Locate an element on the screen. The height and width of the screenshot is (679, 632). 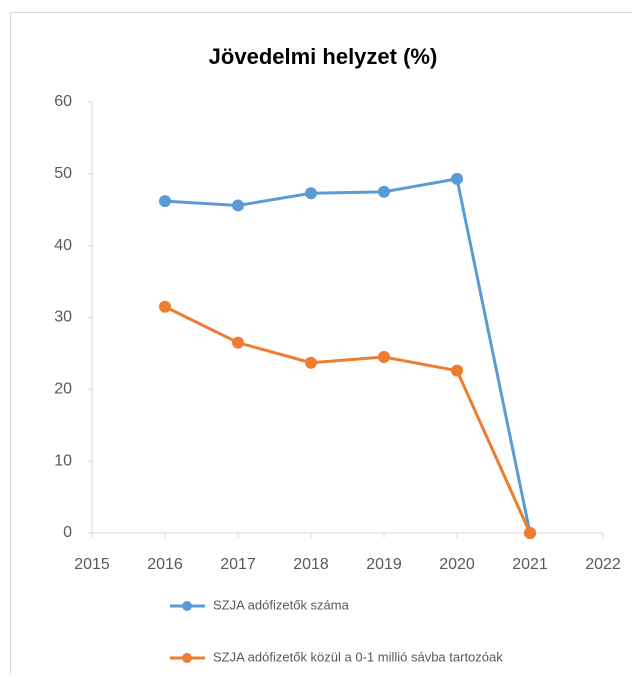
x-tick-label: 2021 is located at coordinates (530, 564).